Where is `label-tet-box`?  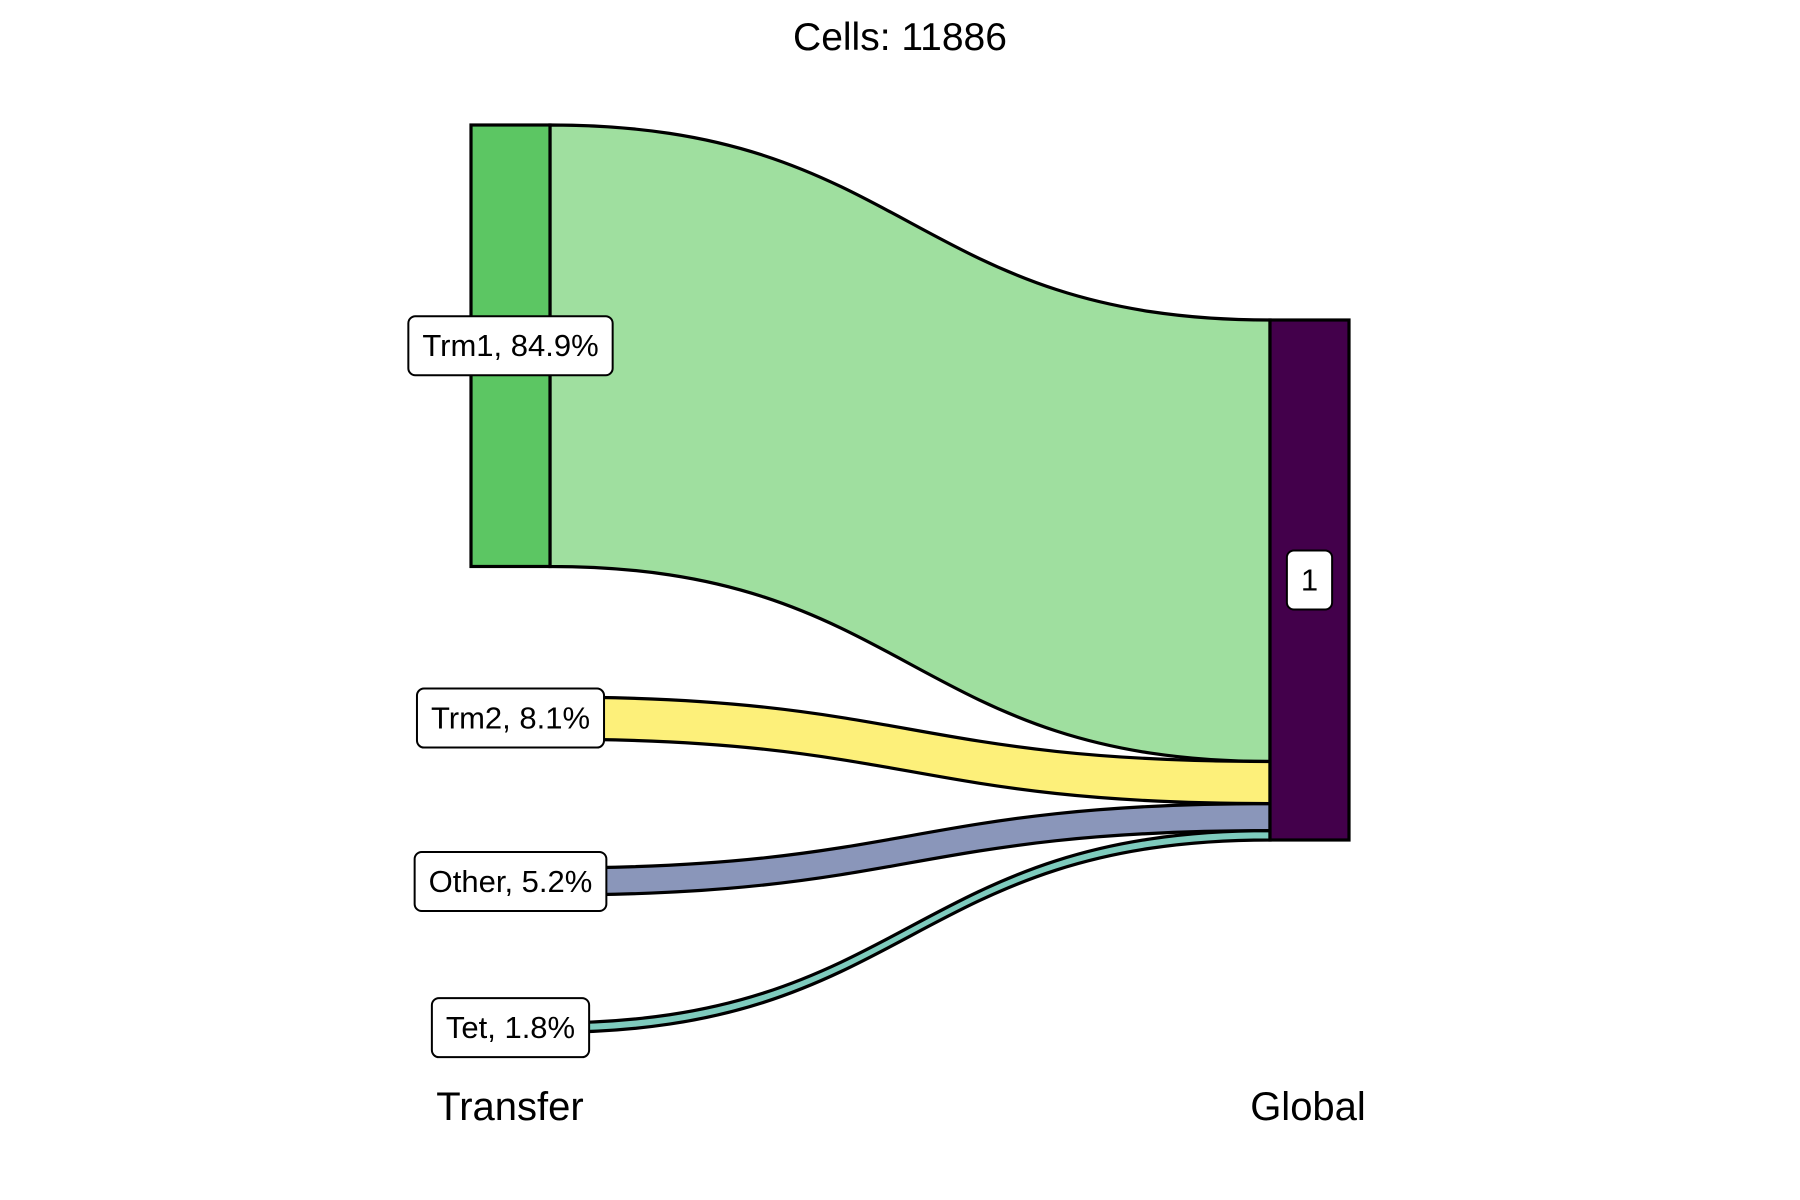
label-tet-box is located at coordinates (510, 1028).